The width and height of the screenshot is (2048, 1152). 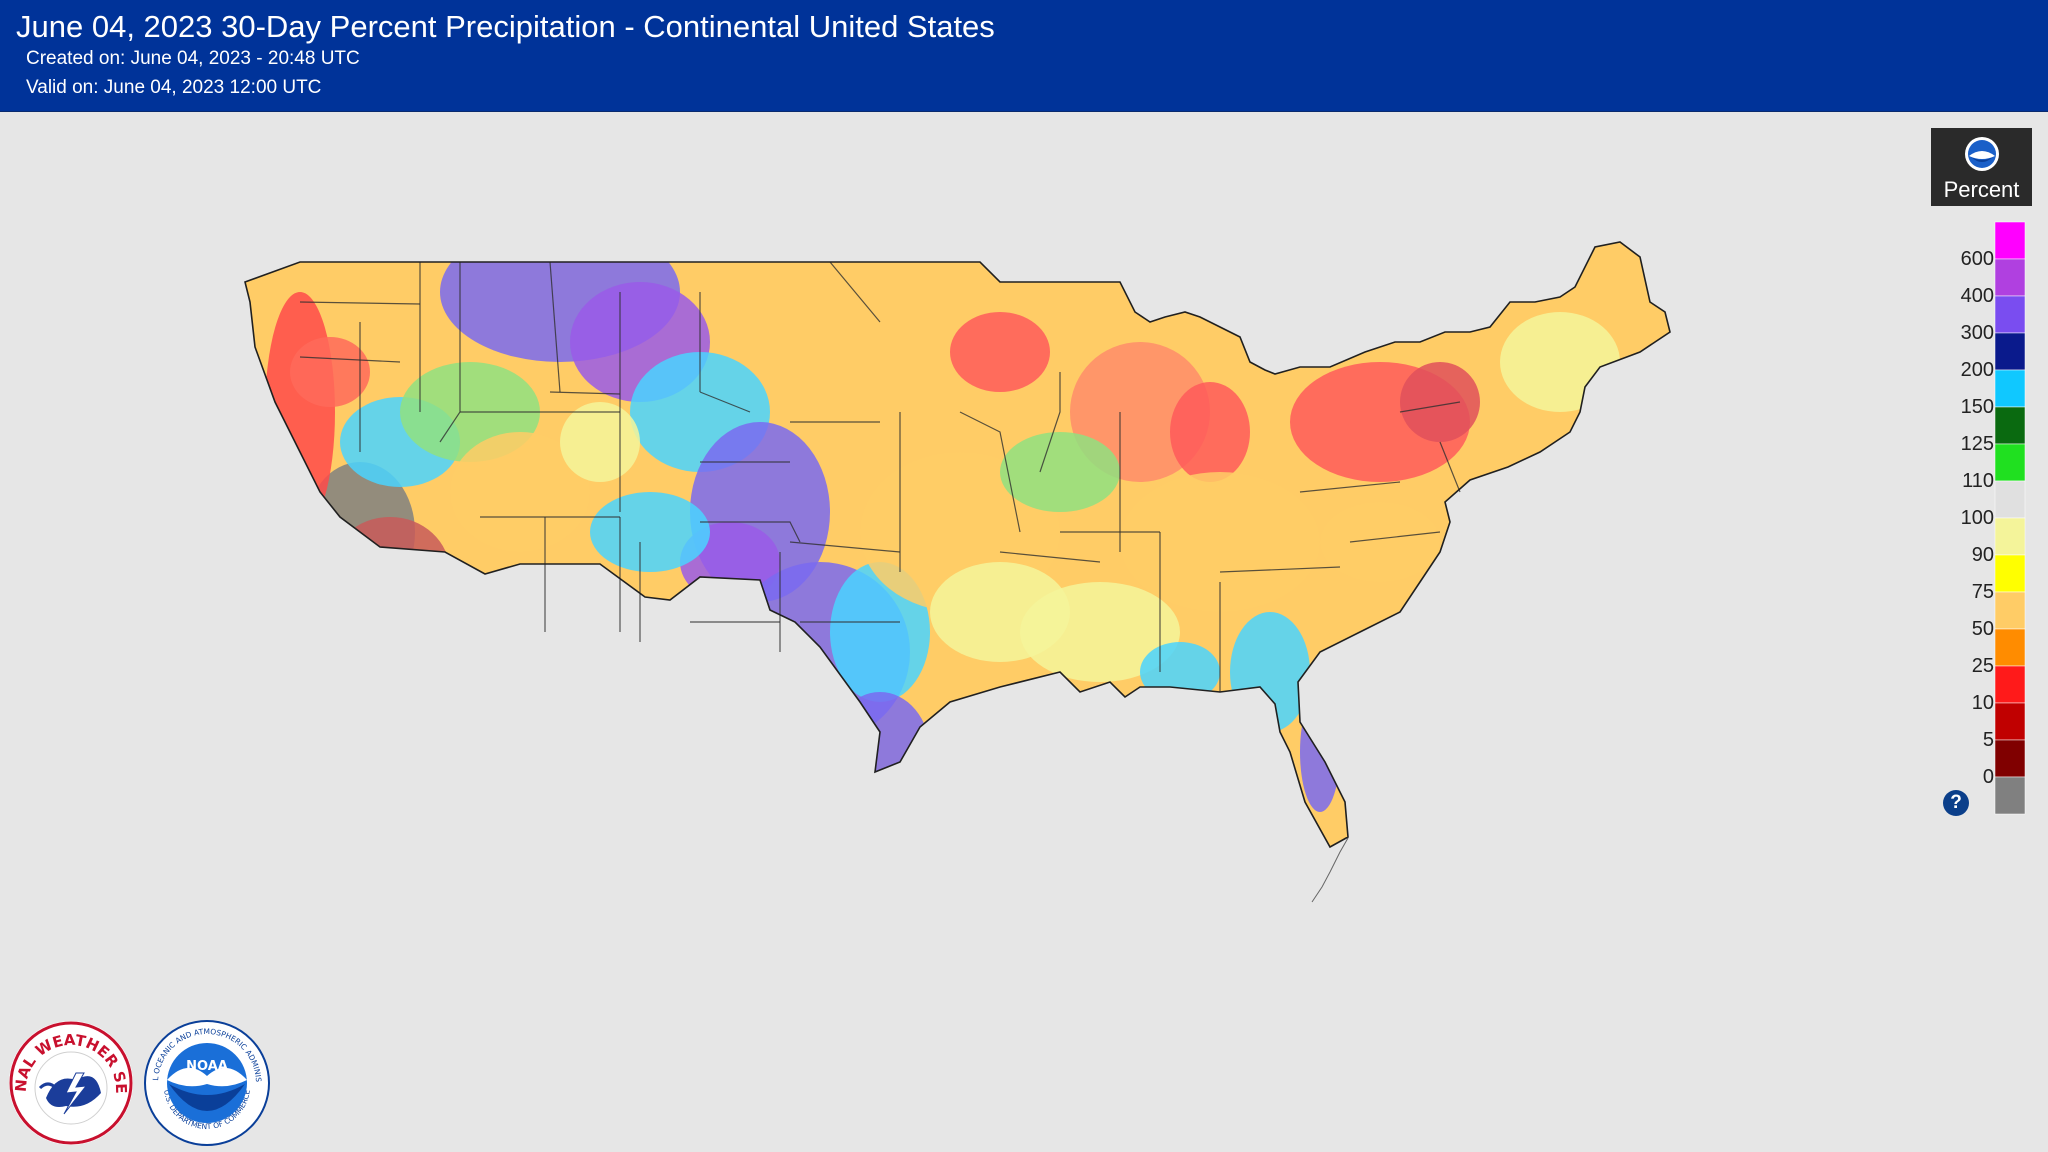 I want to click on legend-tick-label: 600, so click(x=1977, y=259).